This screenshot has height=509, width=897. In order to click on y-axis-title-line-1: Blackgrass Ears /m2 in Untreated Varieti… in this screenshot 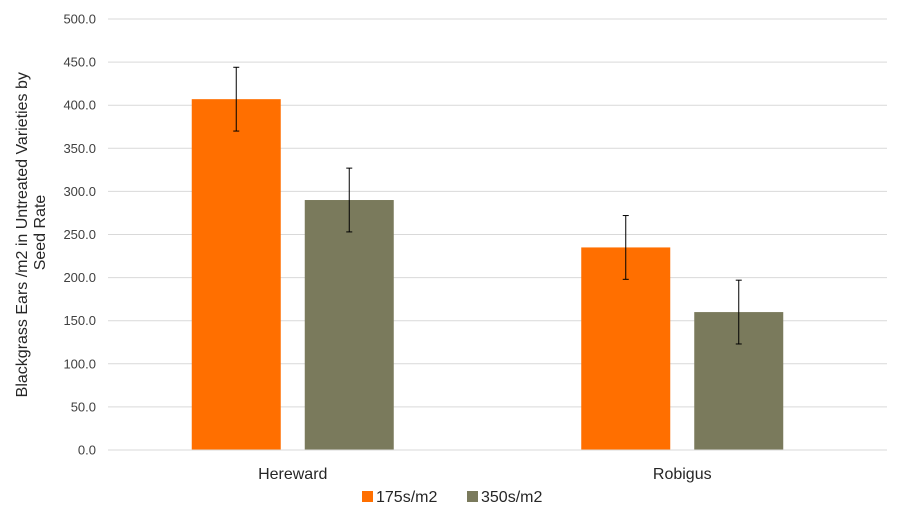, I will do `click(22, 234)`.